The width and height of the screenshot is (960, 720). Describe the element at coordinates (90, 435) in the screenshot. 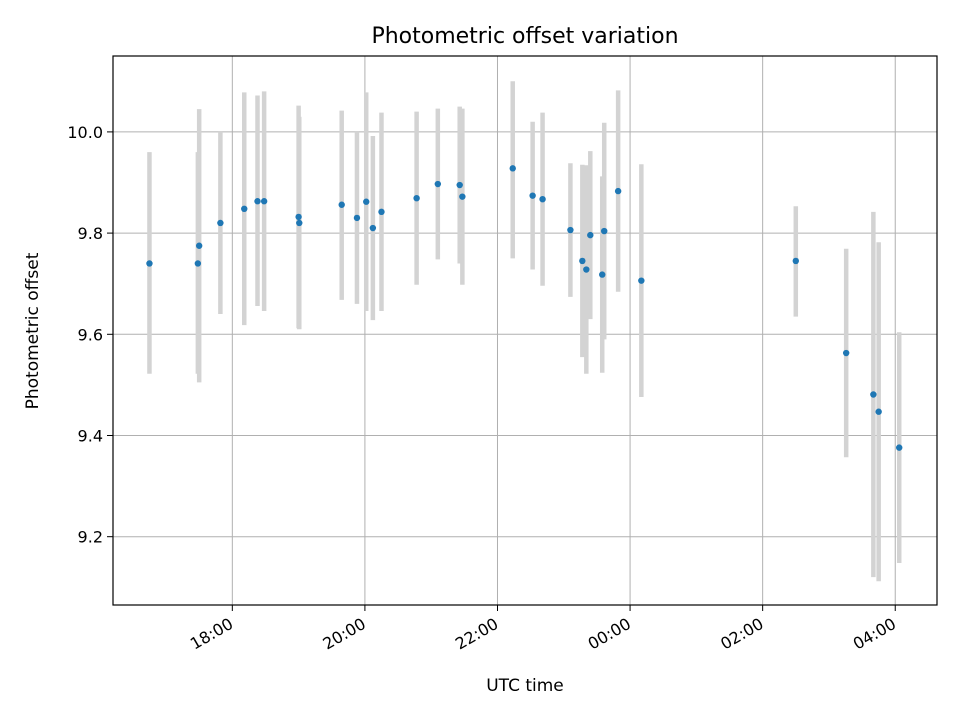

I see `y-tick-label: 9.4` at that location.